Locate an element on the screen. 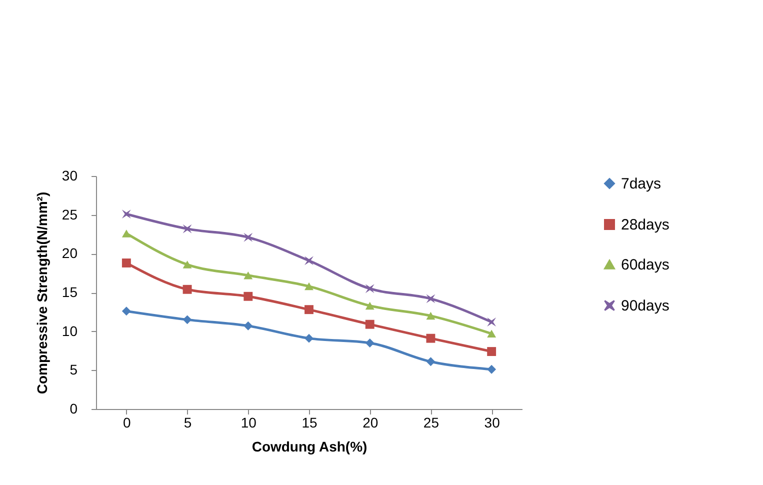  x-tick-label: 5 is located at coordinates (188, 422).